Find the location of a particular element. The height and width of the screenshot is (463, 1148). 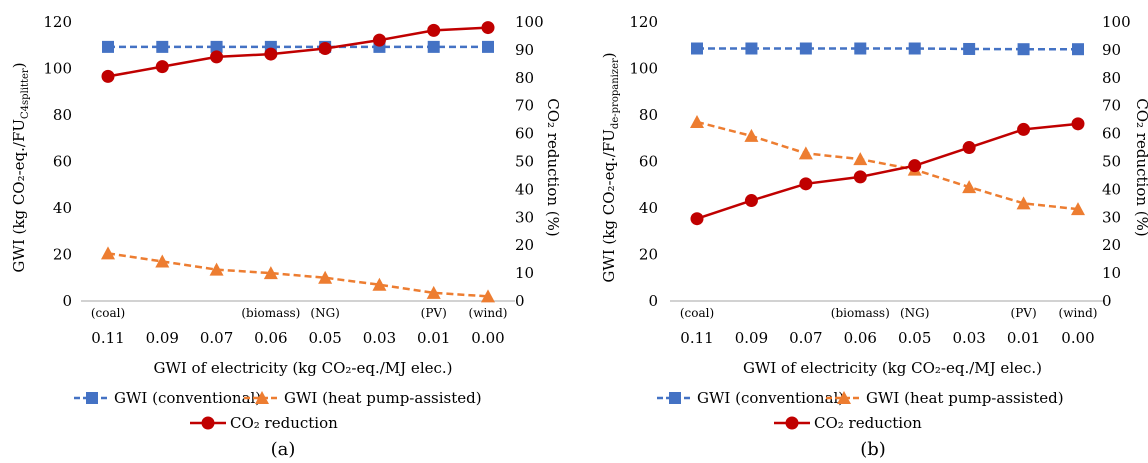

x-axis-title: GWI of electricity (kg CO₂-eq./MJ elec.) is located at coordinates (892, 368).